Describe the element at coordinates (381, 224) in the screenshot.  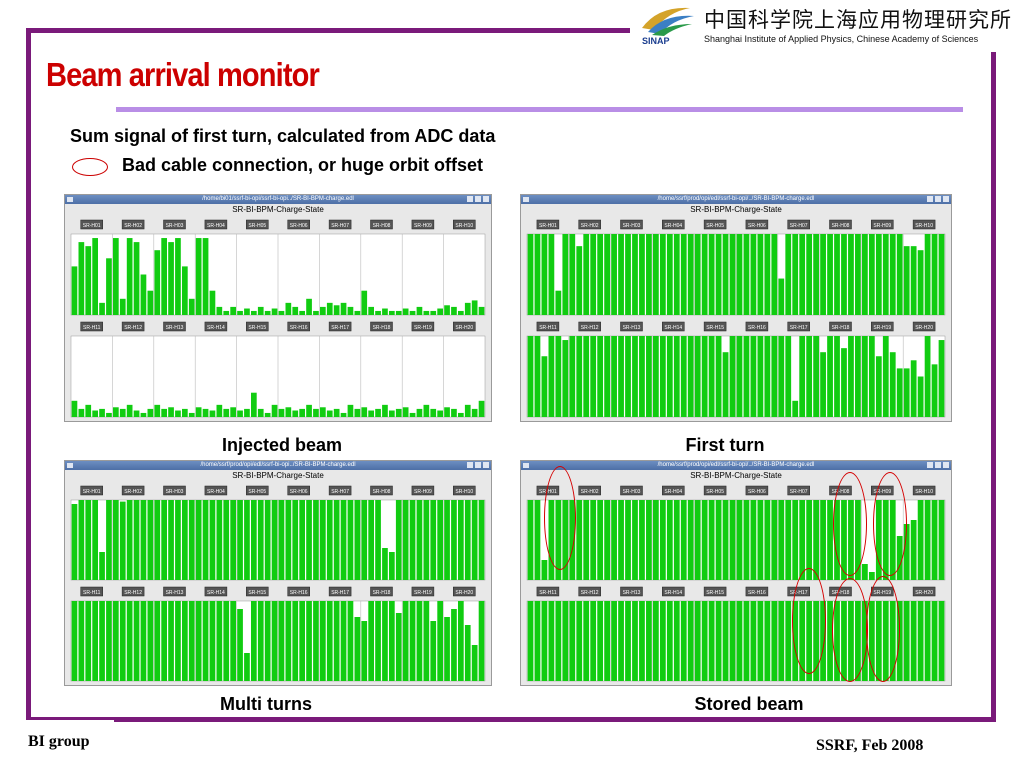
I see `group-label-sr-h08: SR-H08` at that location.